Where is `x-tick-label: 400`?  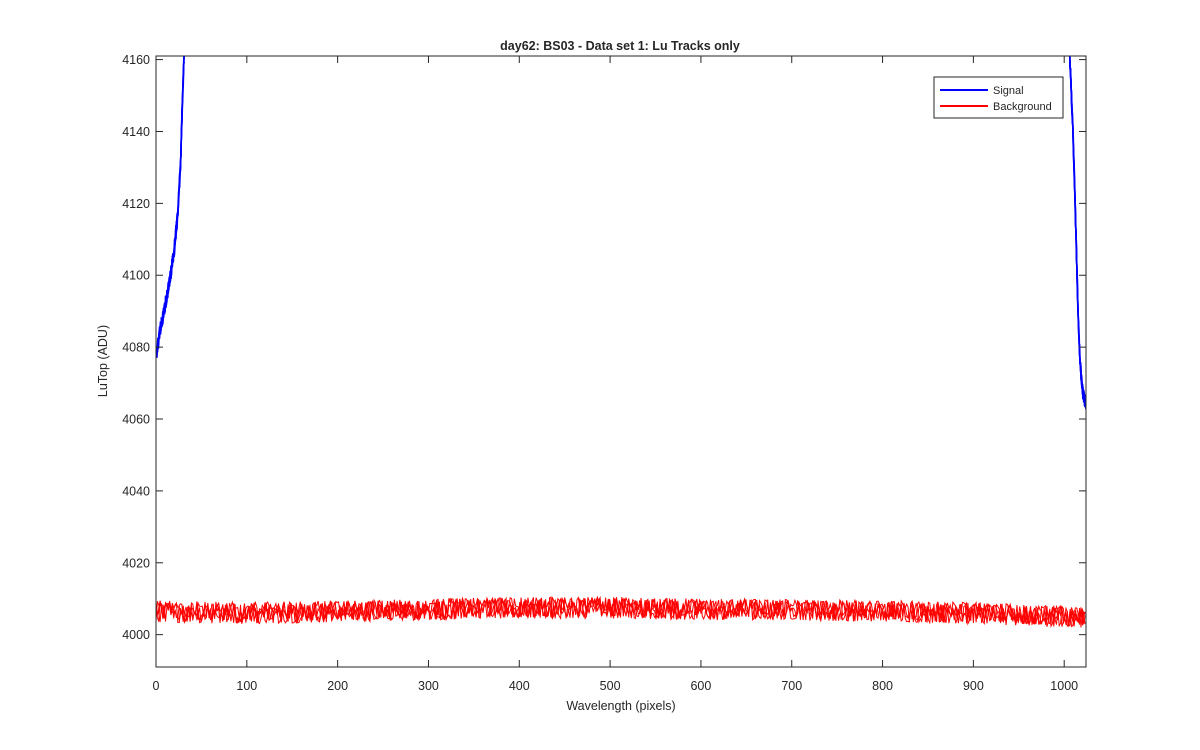
x-tick-label: 400 is located at coordinates (519, 686).